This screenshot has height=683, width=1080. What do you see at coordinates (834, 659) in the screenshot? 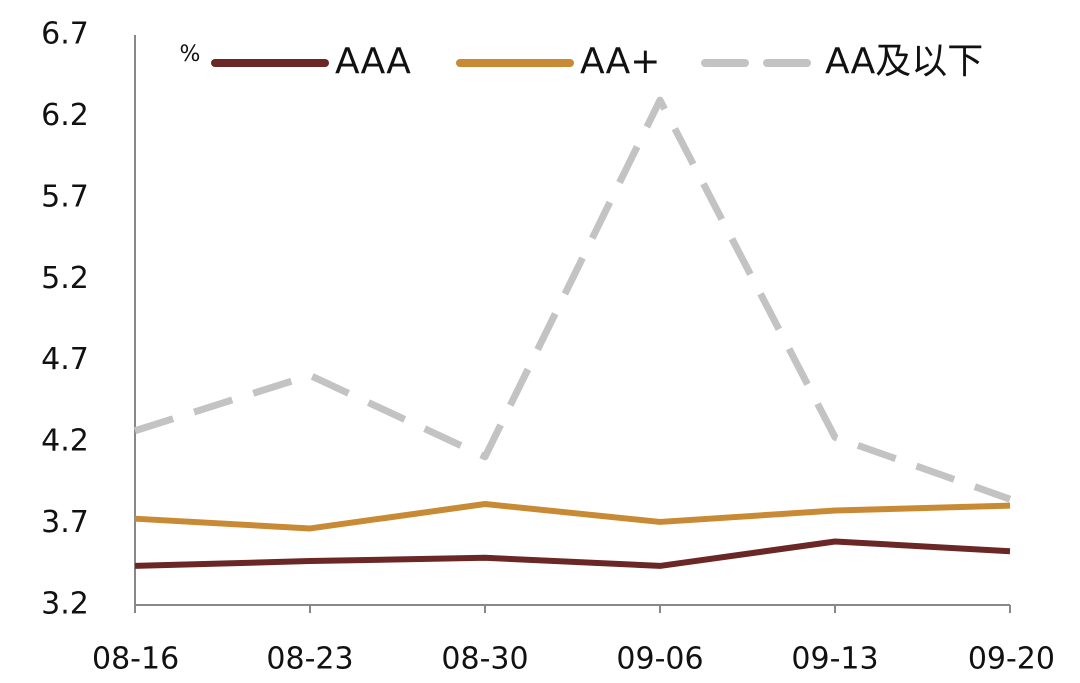
I see `x-tick-label: 09-13` at bounding box center [834, 659].